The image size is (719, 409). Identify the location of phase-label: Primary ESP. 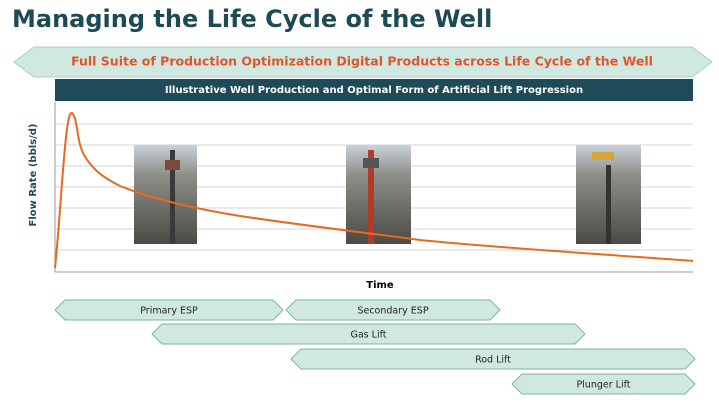
(169, 311).